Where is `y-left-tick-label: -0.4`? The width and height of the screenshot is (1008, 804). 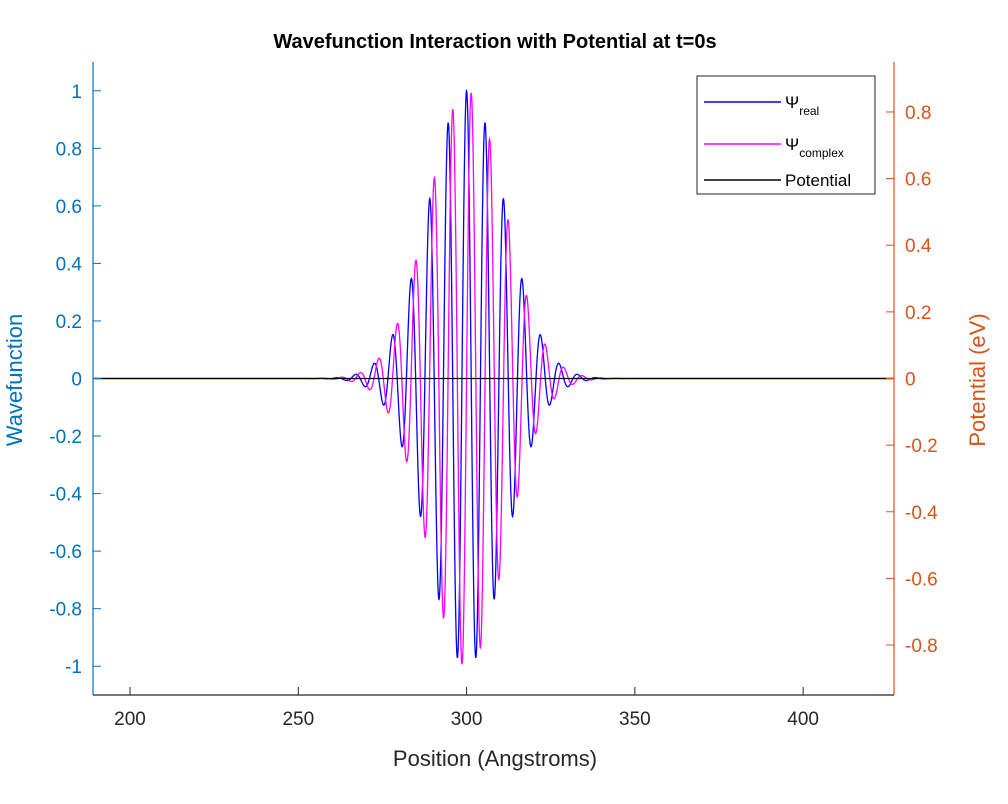
y-left-tick-label: -0.4 is located at coordinates (65, 495).